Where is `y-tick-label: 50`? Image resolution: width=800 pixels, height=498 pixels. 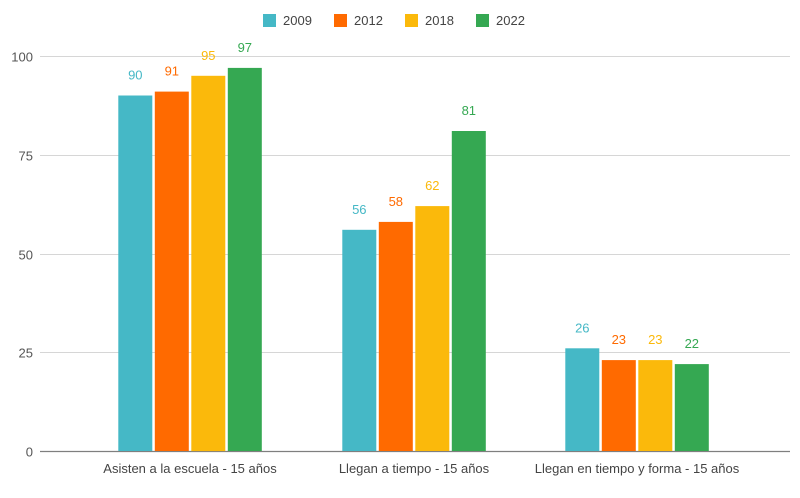
y-tick-label: 50 is located at coordinates (26, 255).